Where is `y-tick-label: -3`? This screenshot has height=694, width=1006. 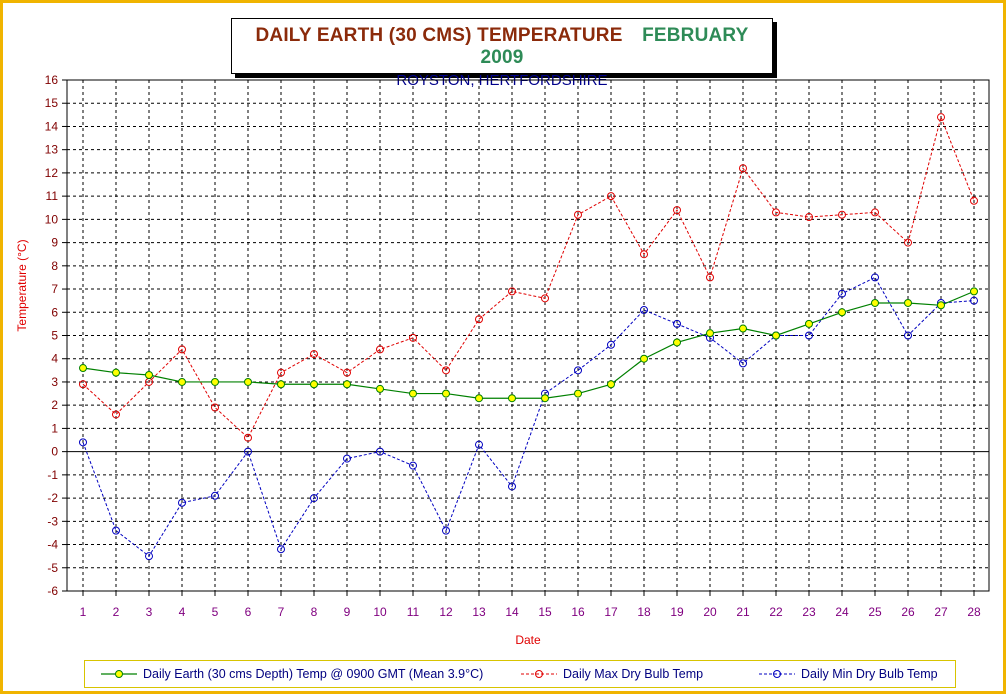 y-tick-label: -3 is located at coordinates (52, 521).